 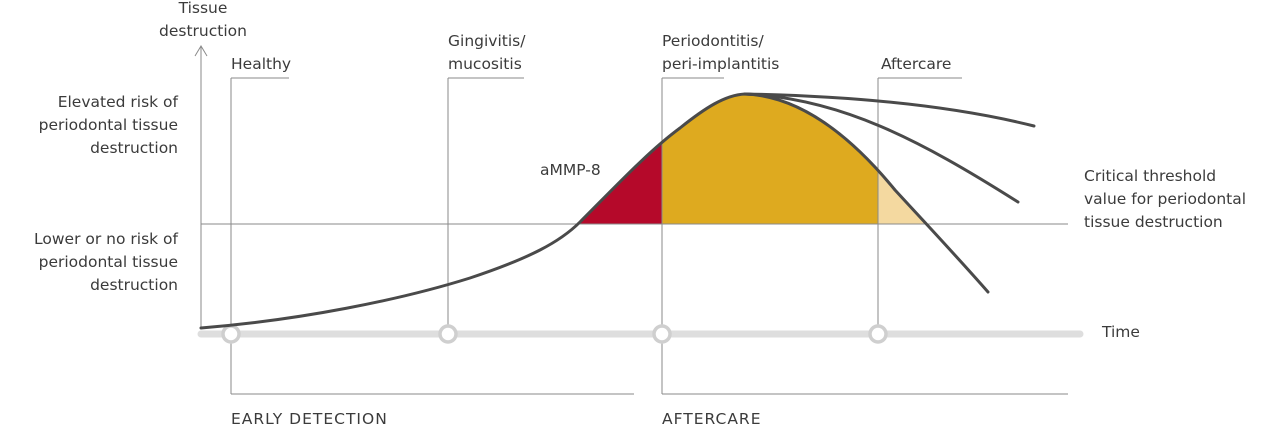 What do you see at coordinates (309, 418) in the screenshot?
I see `phase-label-early-detection: EARLY DETECTION` at bounding box center [309, 418].